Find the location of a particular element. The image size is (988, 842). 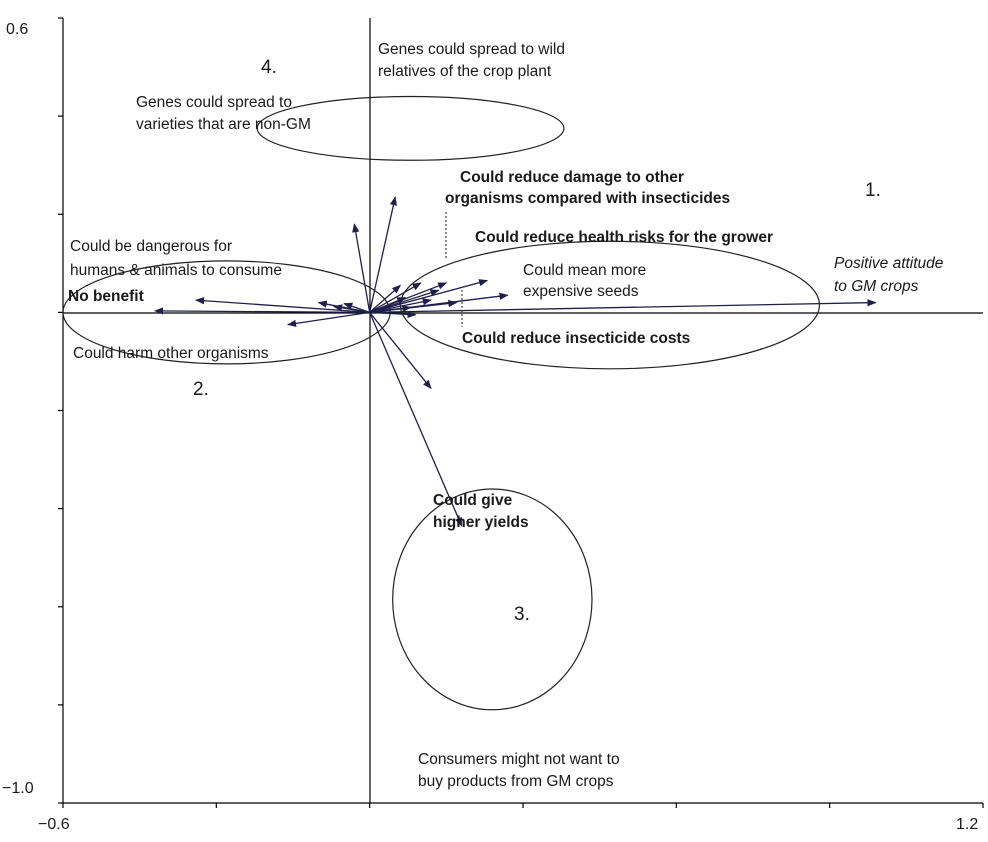

label-expensive-seeds-1: Could mean more is located at coordinates (584, 270).